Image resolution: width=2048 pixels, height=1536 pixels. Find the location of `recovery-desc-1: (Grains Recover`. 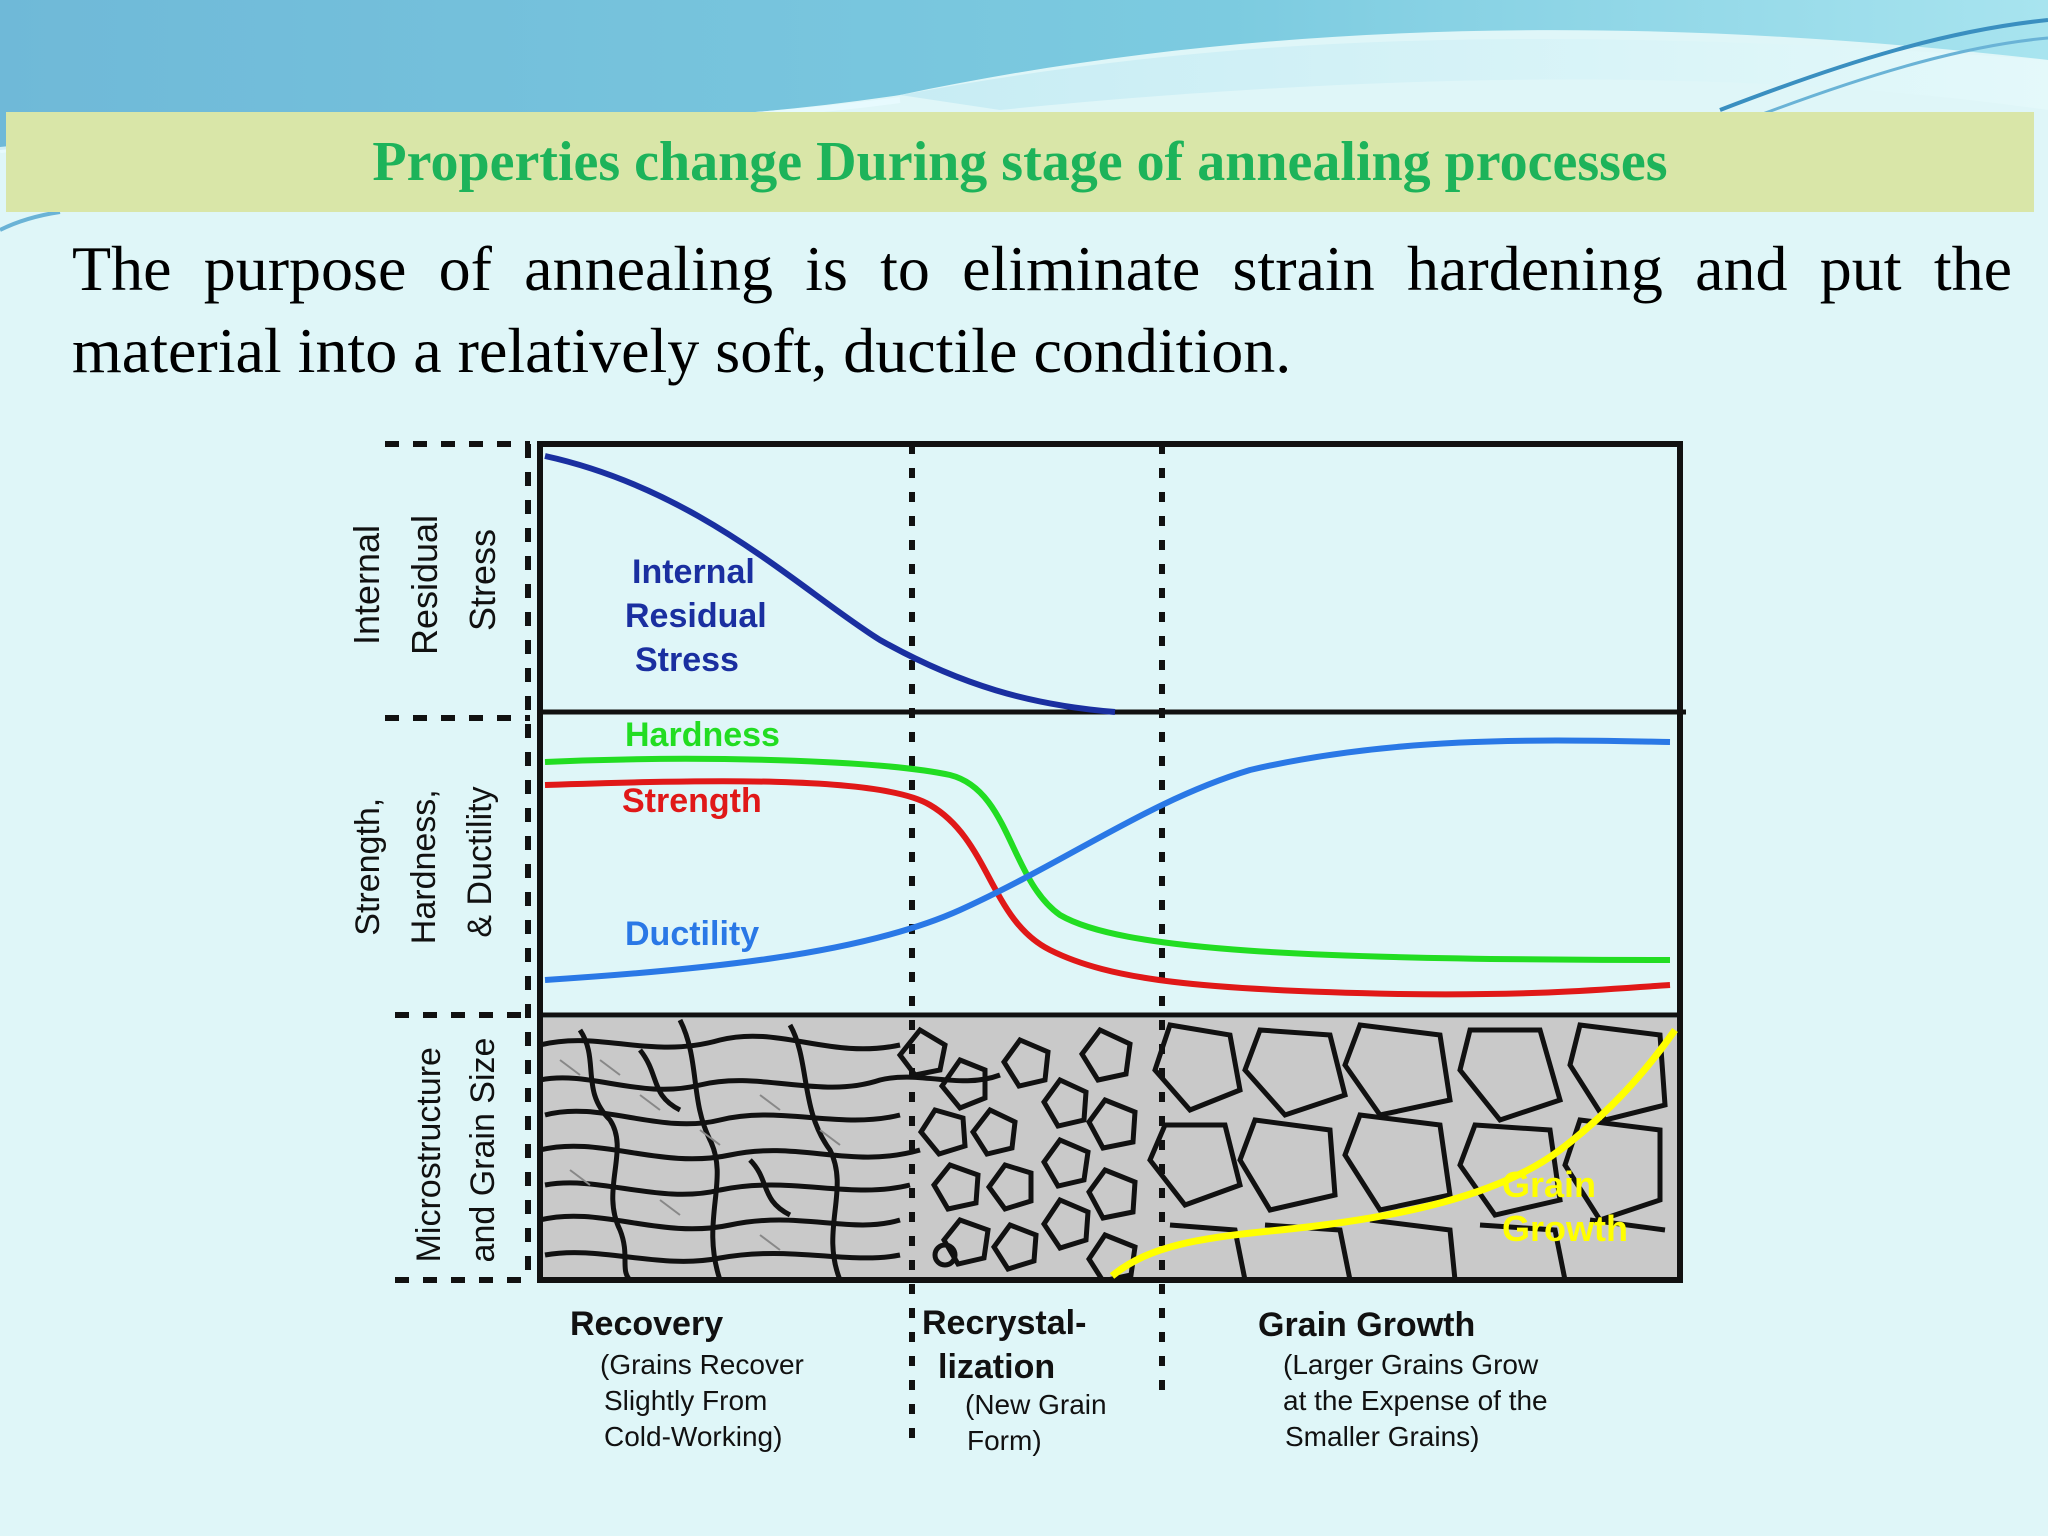

recovery-desc-1: (Grains Recover is located at coordinates (702, 1364).